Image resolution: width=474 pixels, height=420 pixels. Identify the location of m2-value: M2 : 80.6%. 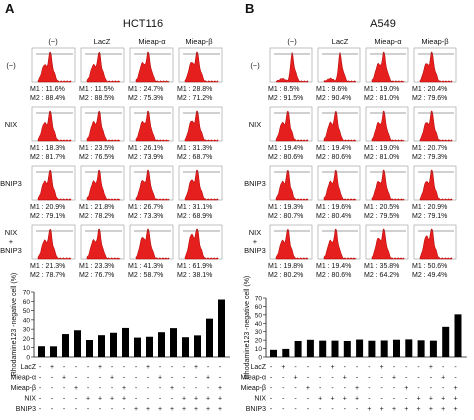
(333, 157).